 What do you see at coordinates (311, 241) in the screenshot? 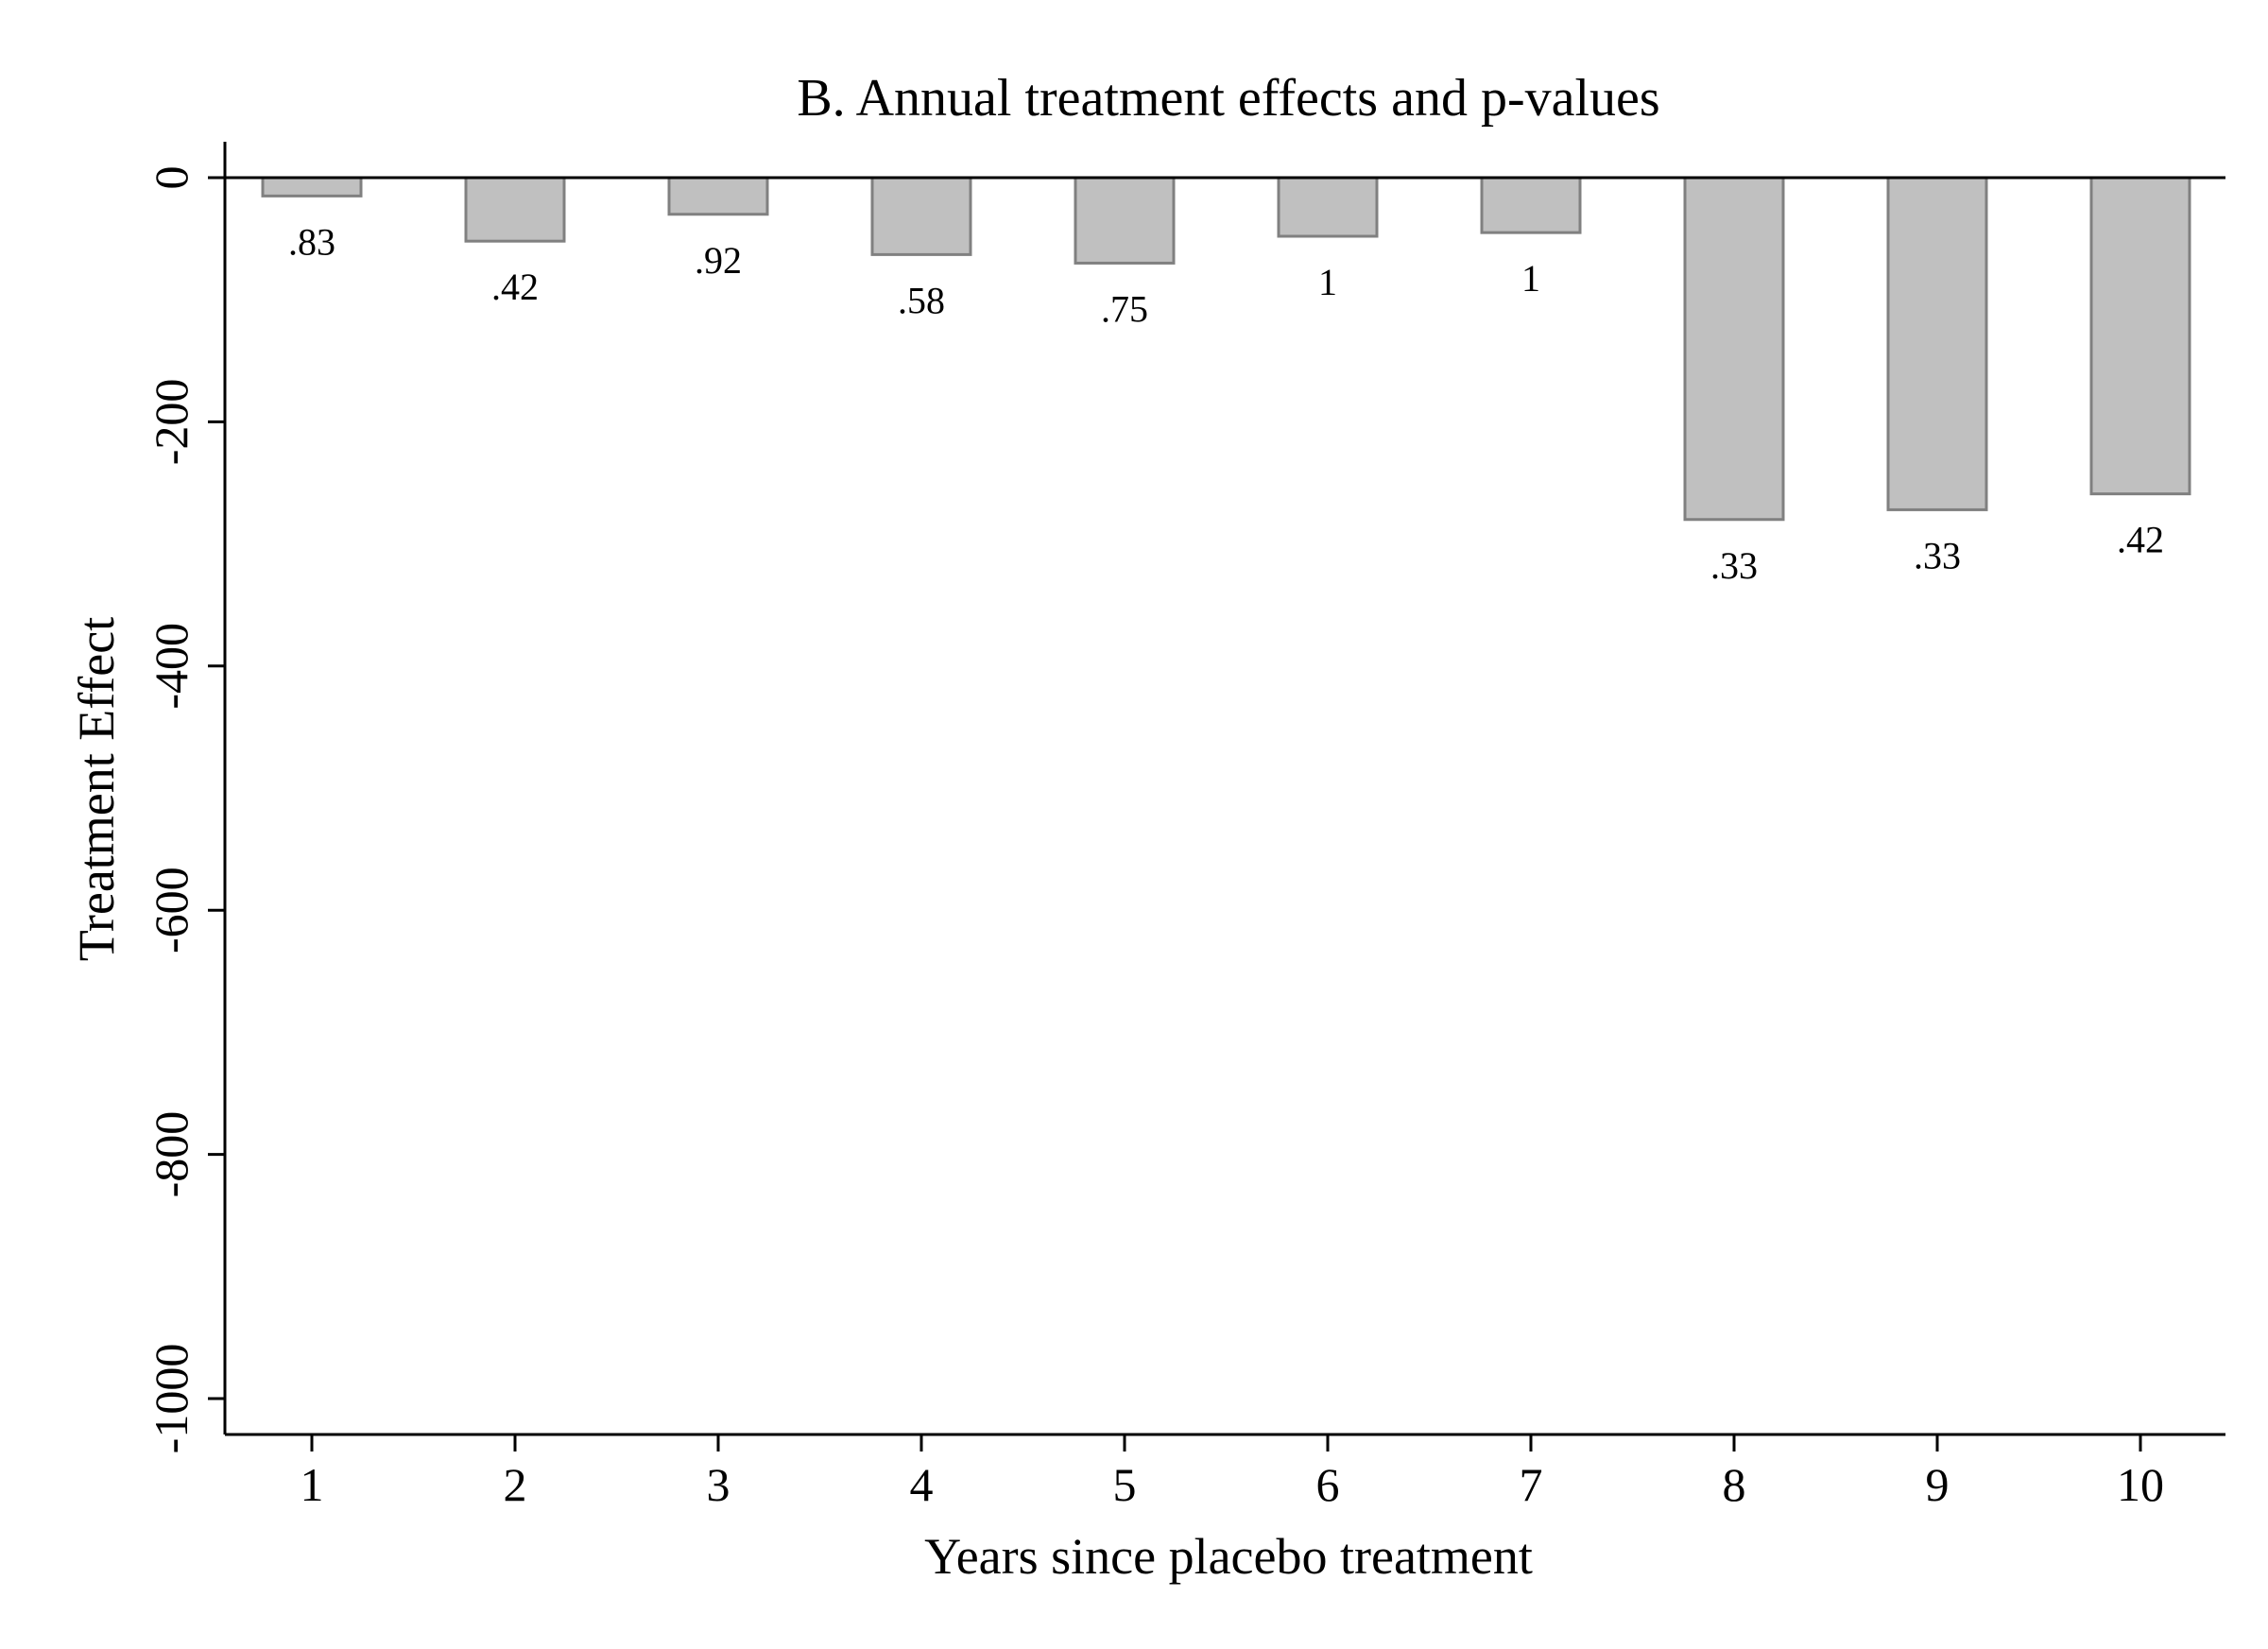
I see `data-label: .83` at bounding box center [311, 241].